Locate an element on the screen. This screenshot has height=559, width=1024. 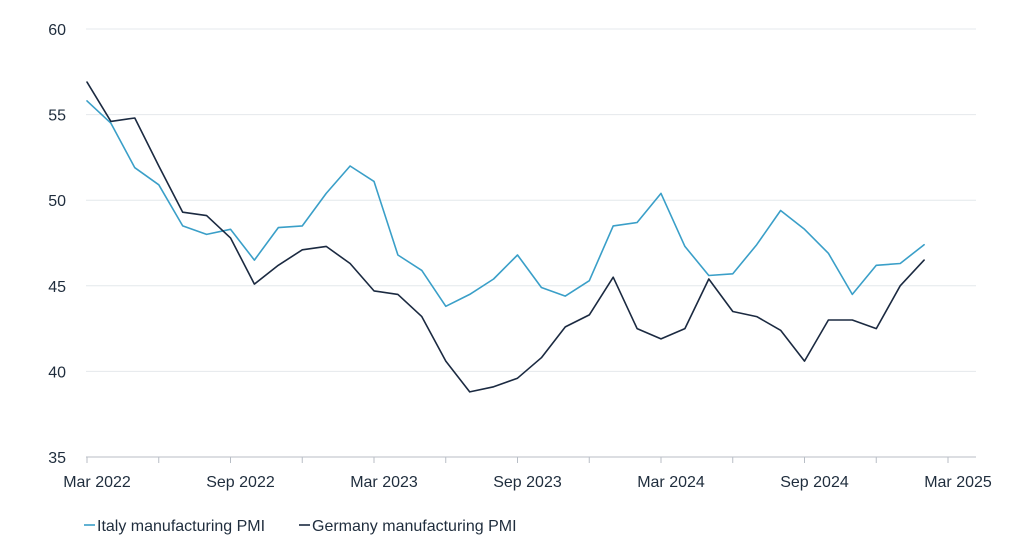
y-tick-label: 50 is located at coordinates (57, 201).